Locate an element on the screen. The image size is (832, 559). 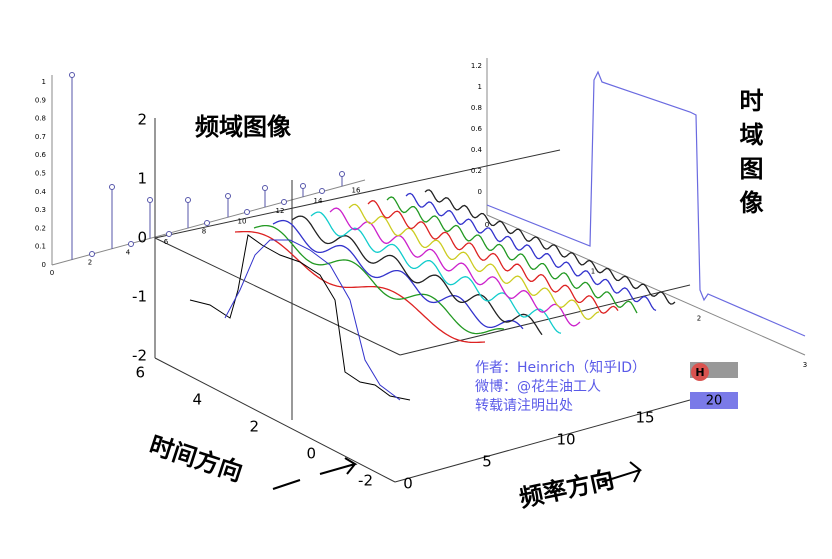
frequency-tick-label: 15 is located at coordinates (644, 418).